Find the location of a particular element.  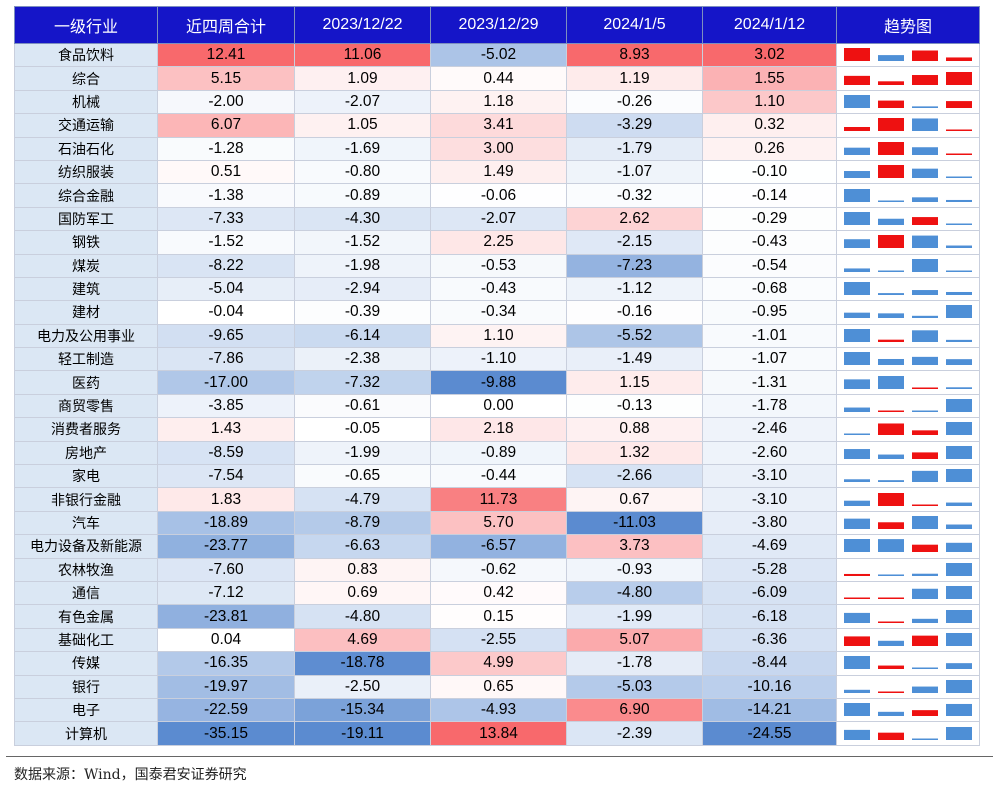

weekly-value-cell: 4.99 is located at coordinates (498, 663).